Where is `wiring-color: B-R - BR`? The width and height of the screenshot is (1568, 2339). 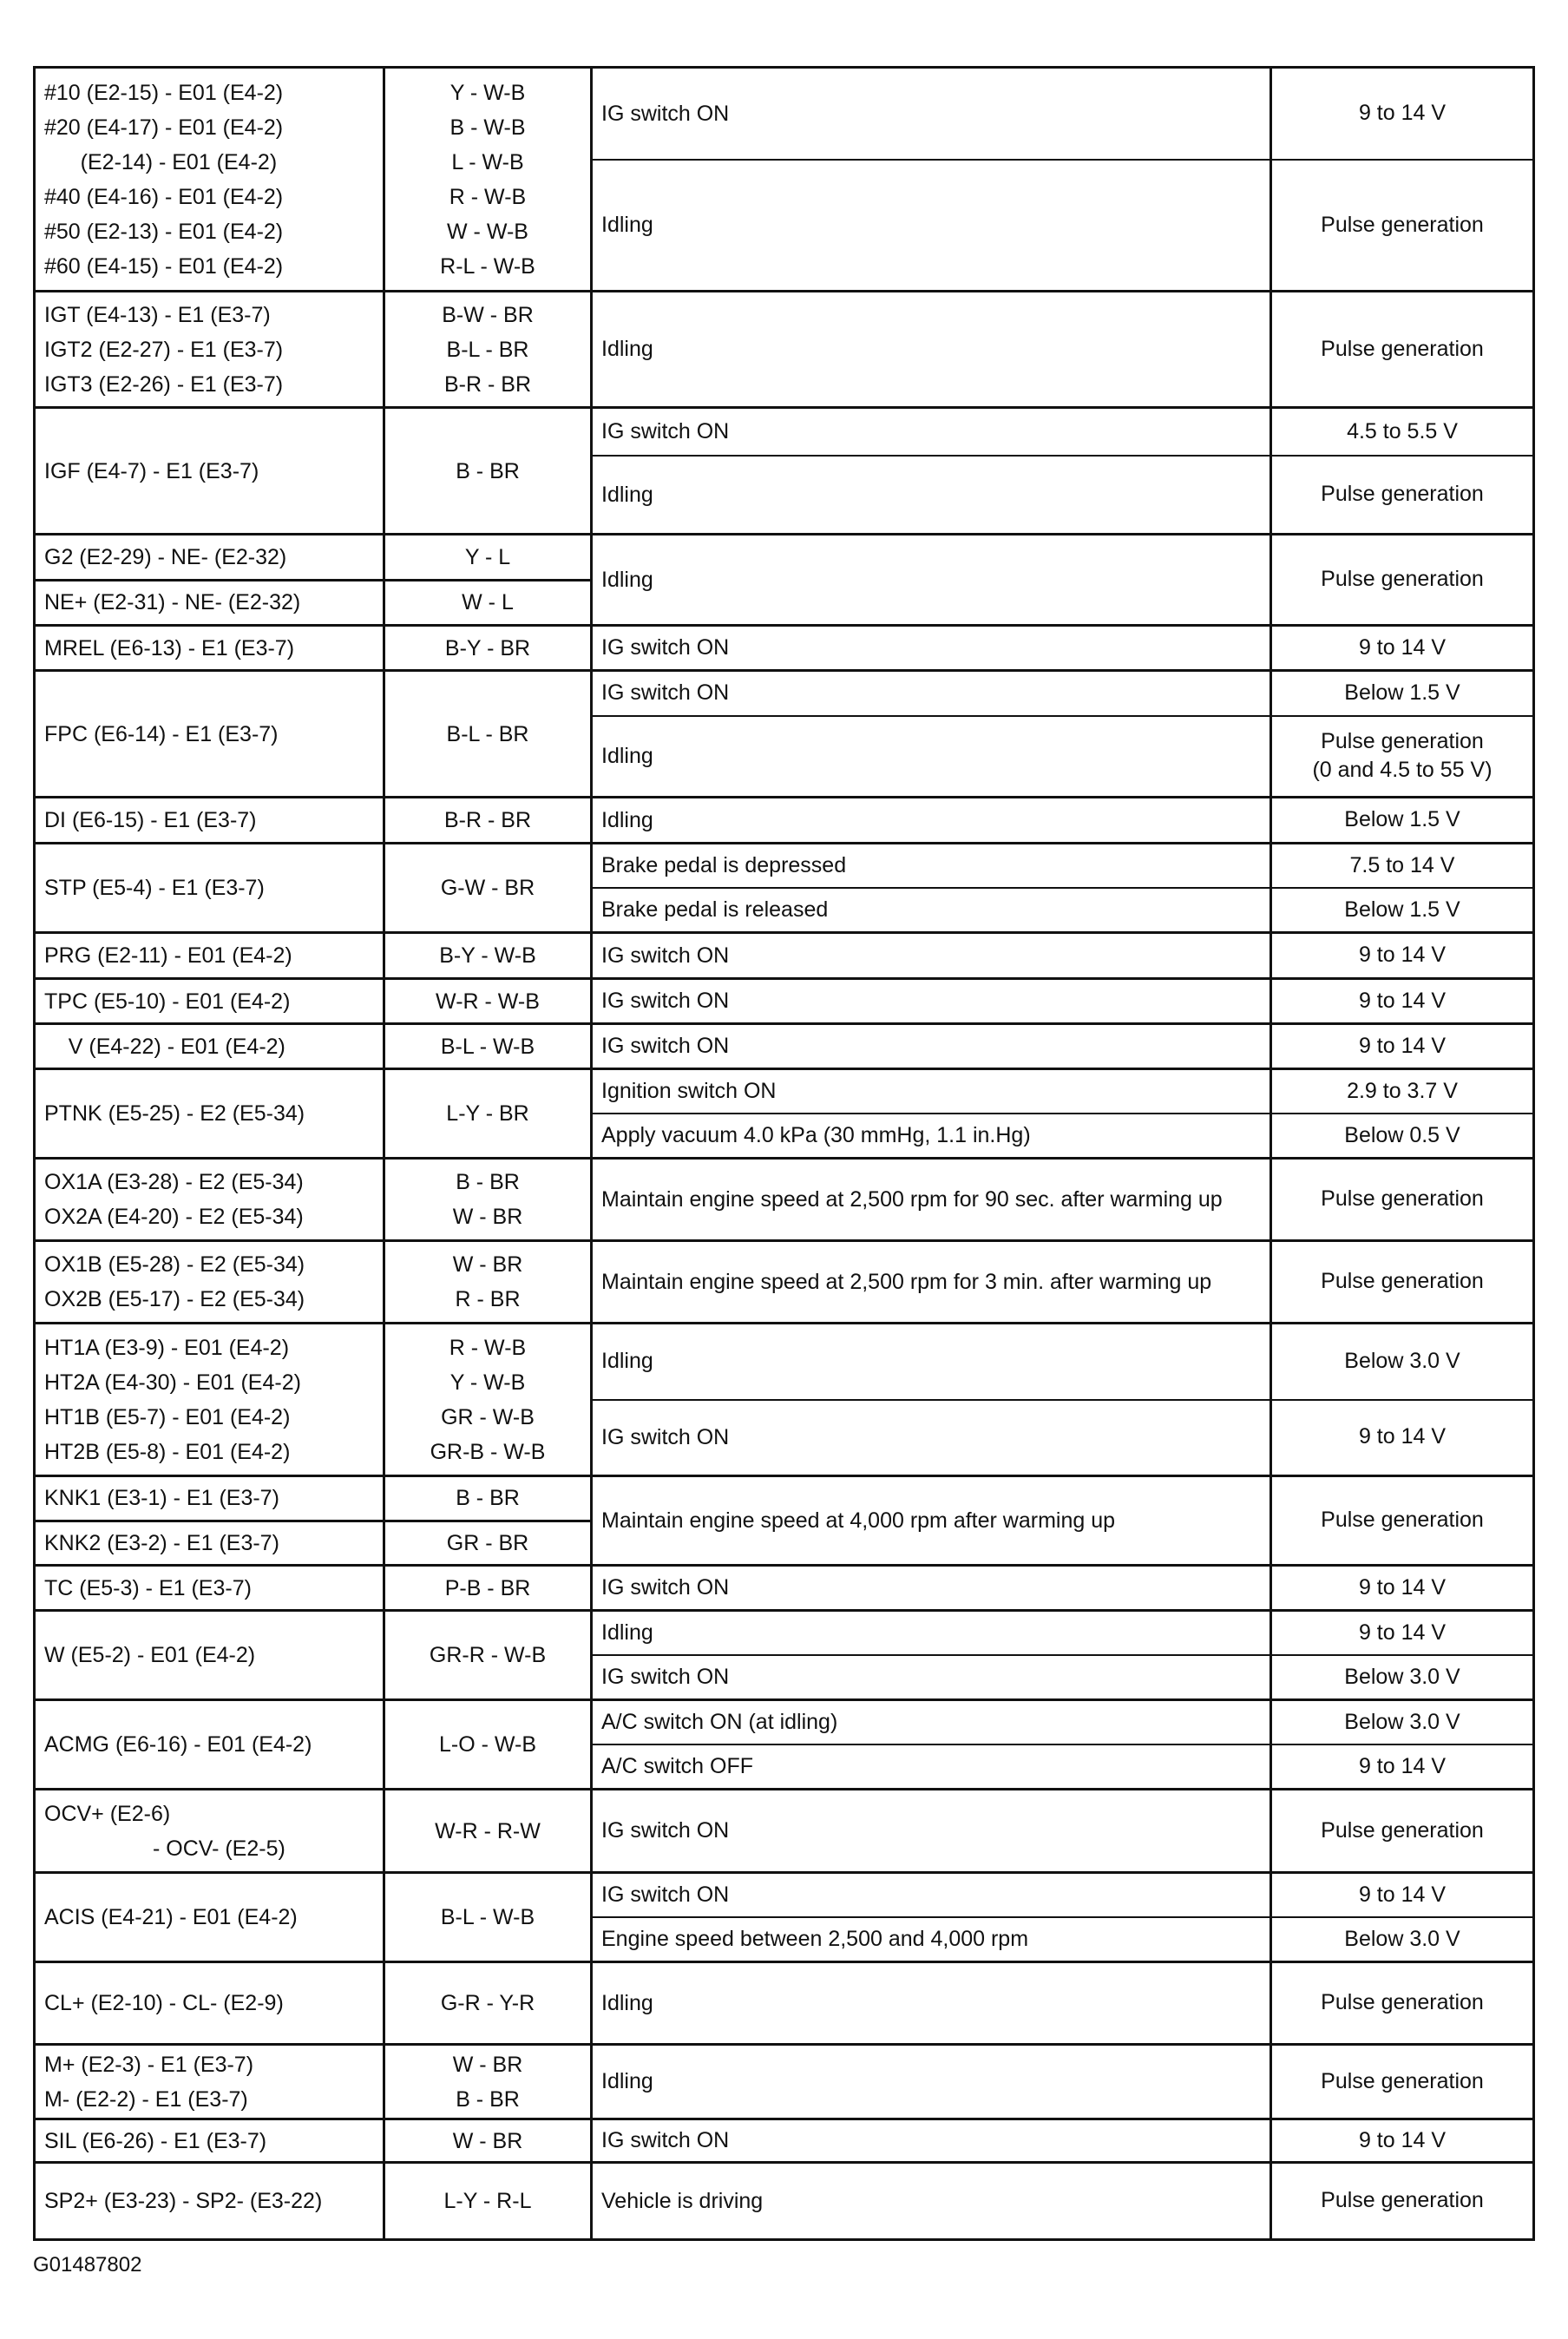
wiring-color: B-R - BR is located at coordinates (487, 820).